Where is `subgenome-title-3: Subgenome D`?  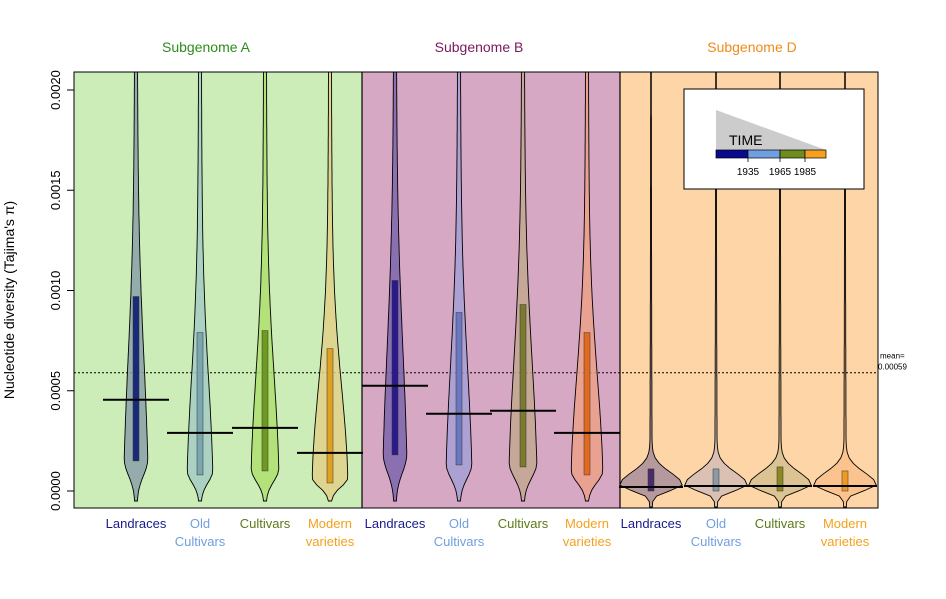
subgenome-title-3: Subgenome D is located at coordinates (752, 47).